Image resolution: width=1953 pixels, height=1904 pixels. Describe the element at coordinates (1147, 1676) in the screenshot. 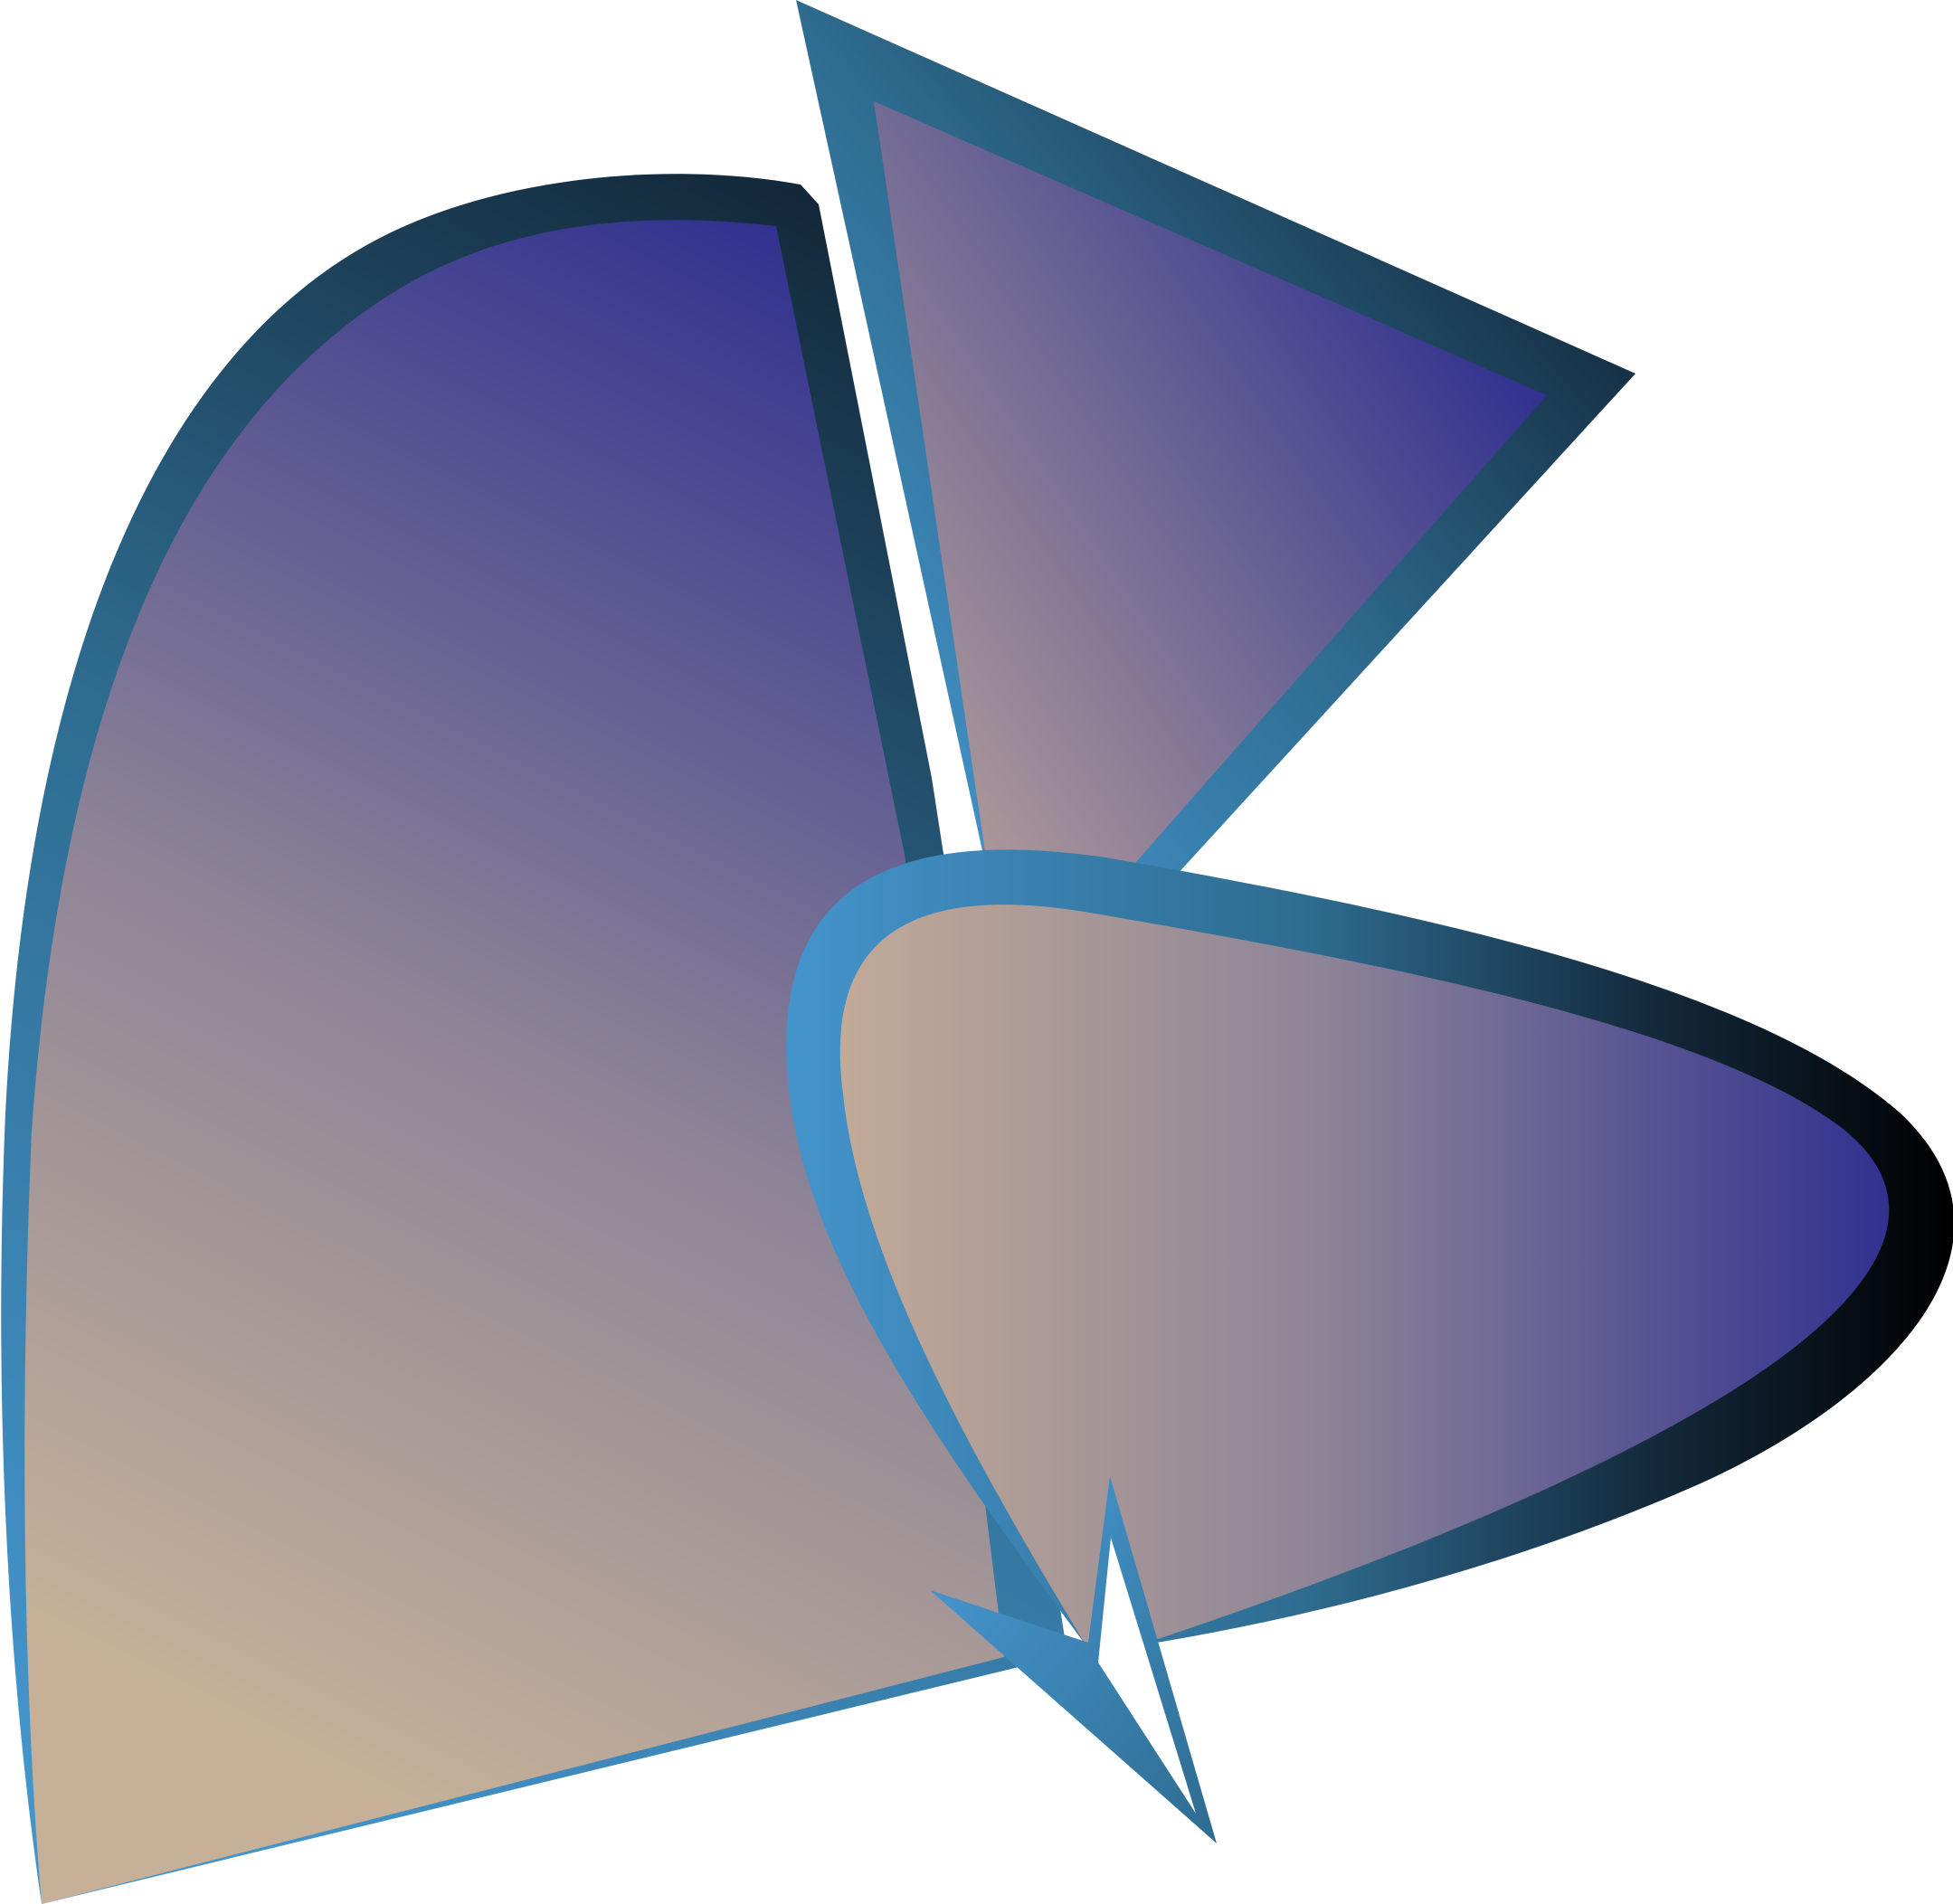

I see `bottom-arrow-inner` at that location.